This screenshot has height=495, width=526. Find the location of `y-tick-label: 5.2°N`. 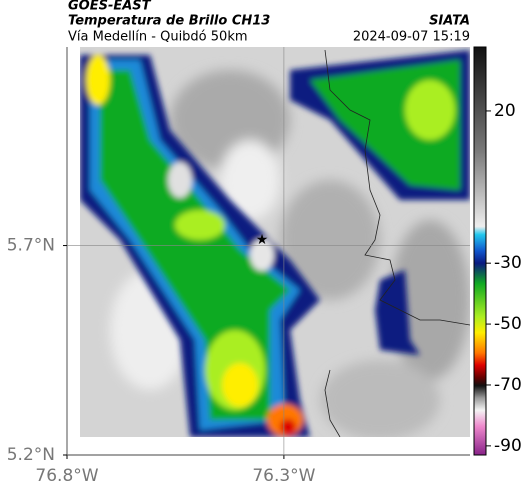

y-tick-label: 5.2°N is located at coordinates (31, 455).